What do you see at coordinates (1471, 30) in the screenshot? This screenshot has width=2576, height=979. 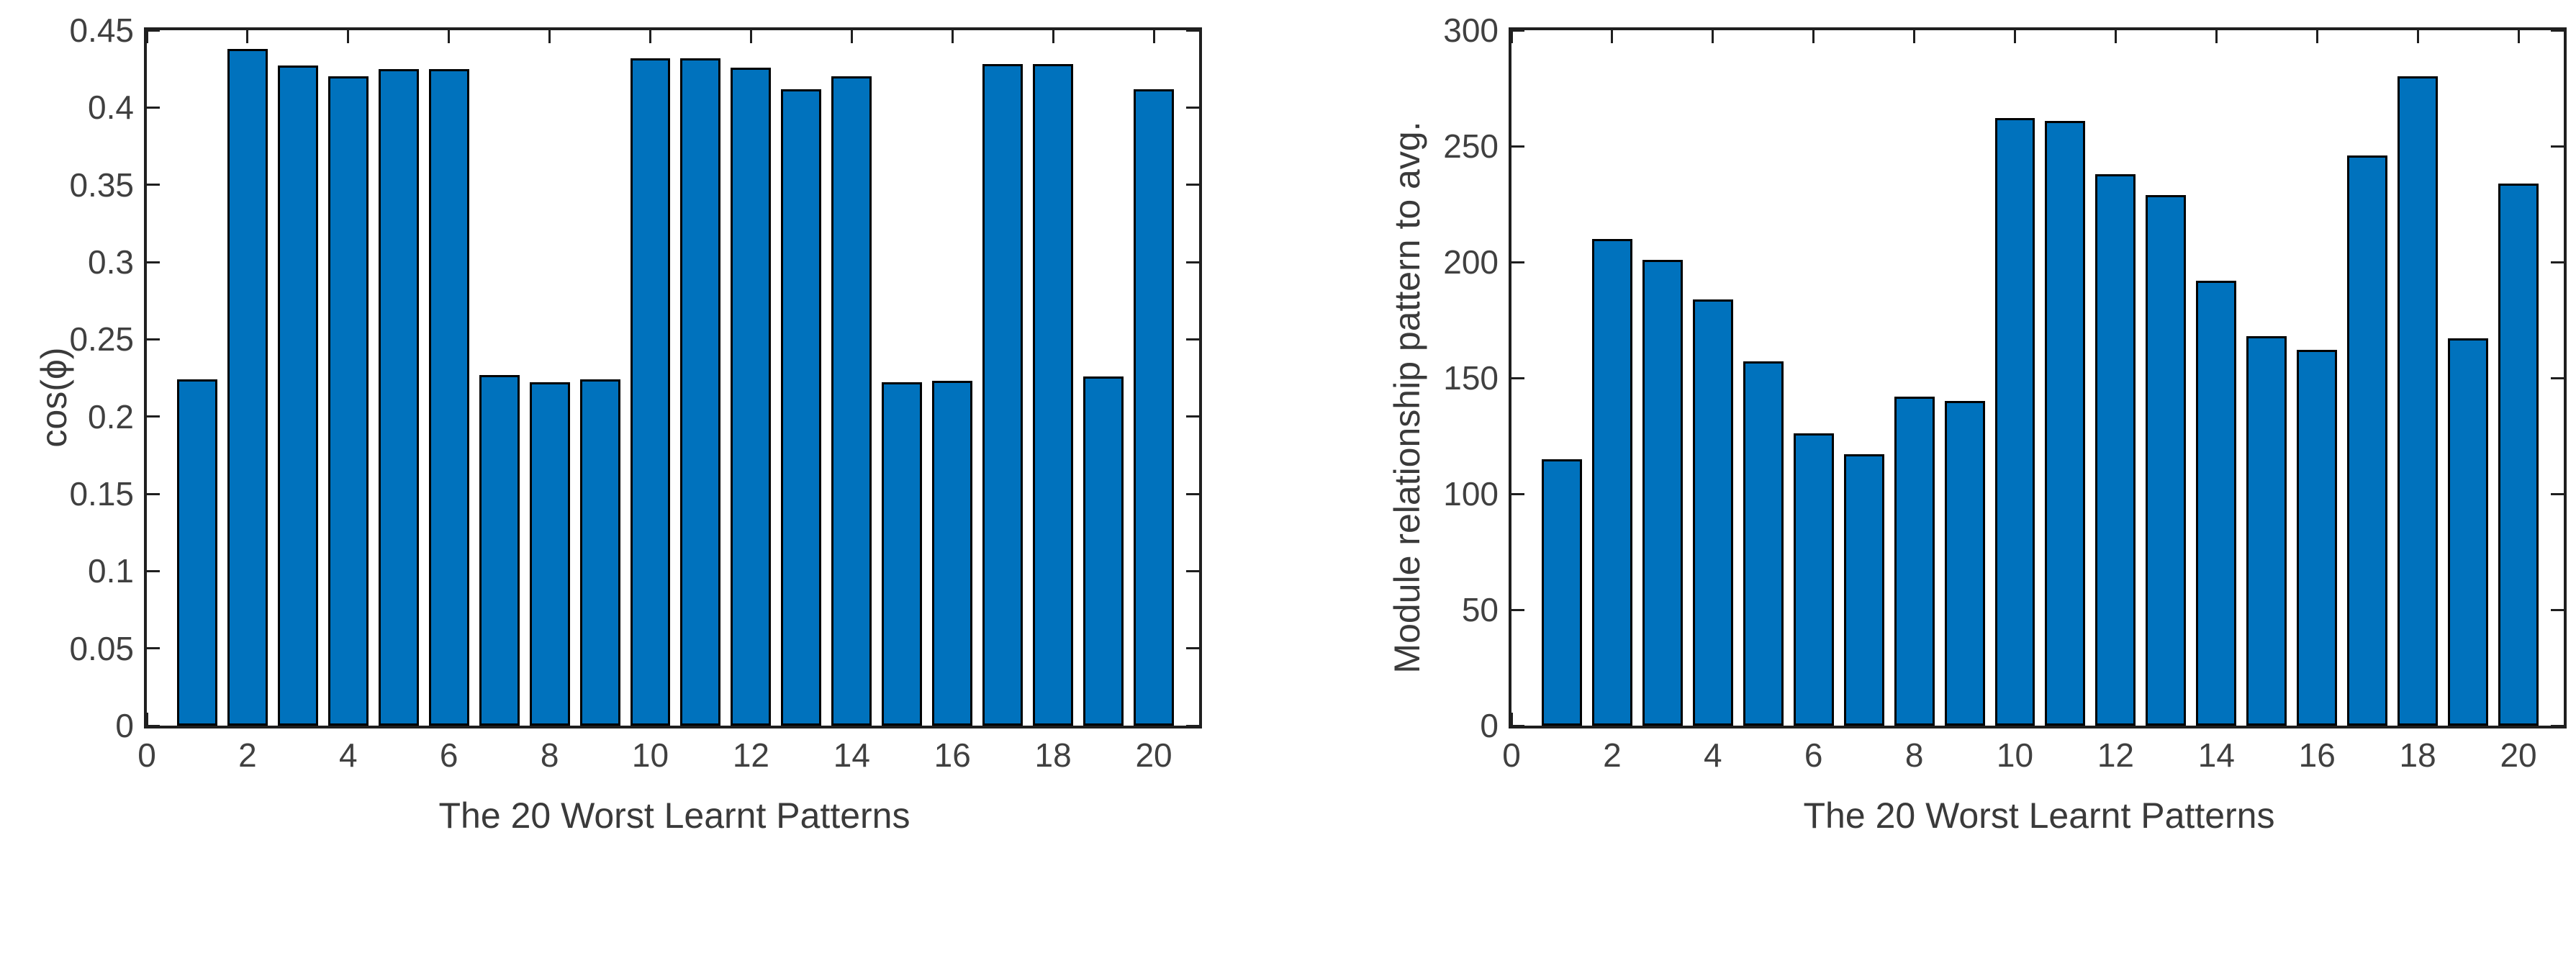 I see `y-tick-label: 300` at bounding box center [1471, 30].